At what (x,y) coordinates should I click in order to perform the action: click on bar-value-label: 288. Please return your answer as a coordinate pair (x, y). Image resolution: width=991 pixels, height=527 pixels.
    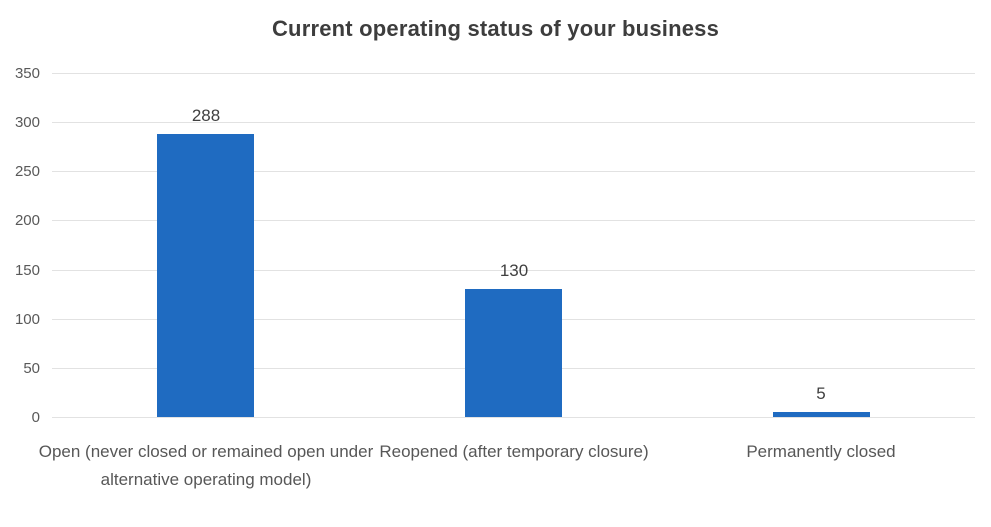
    Looking at the image, I should click on (206, 115).